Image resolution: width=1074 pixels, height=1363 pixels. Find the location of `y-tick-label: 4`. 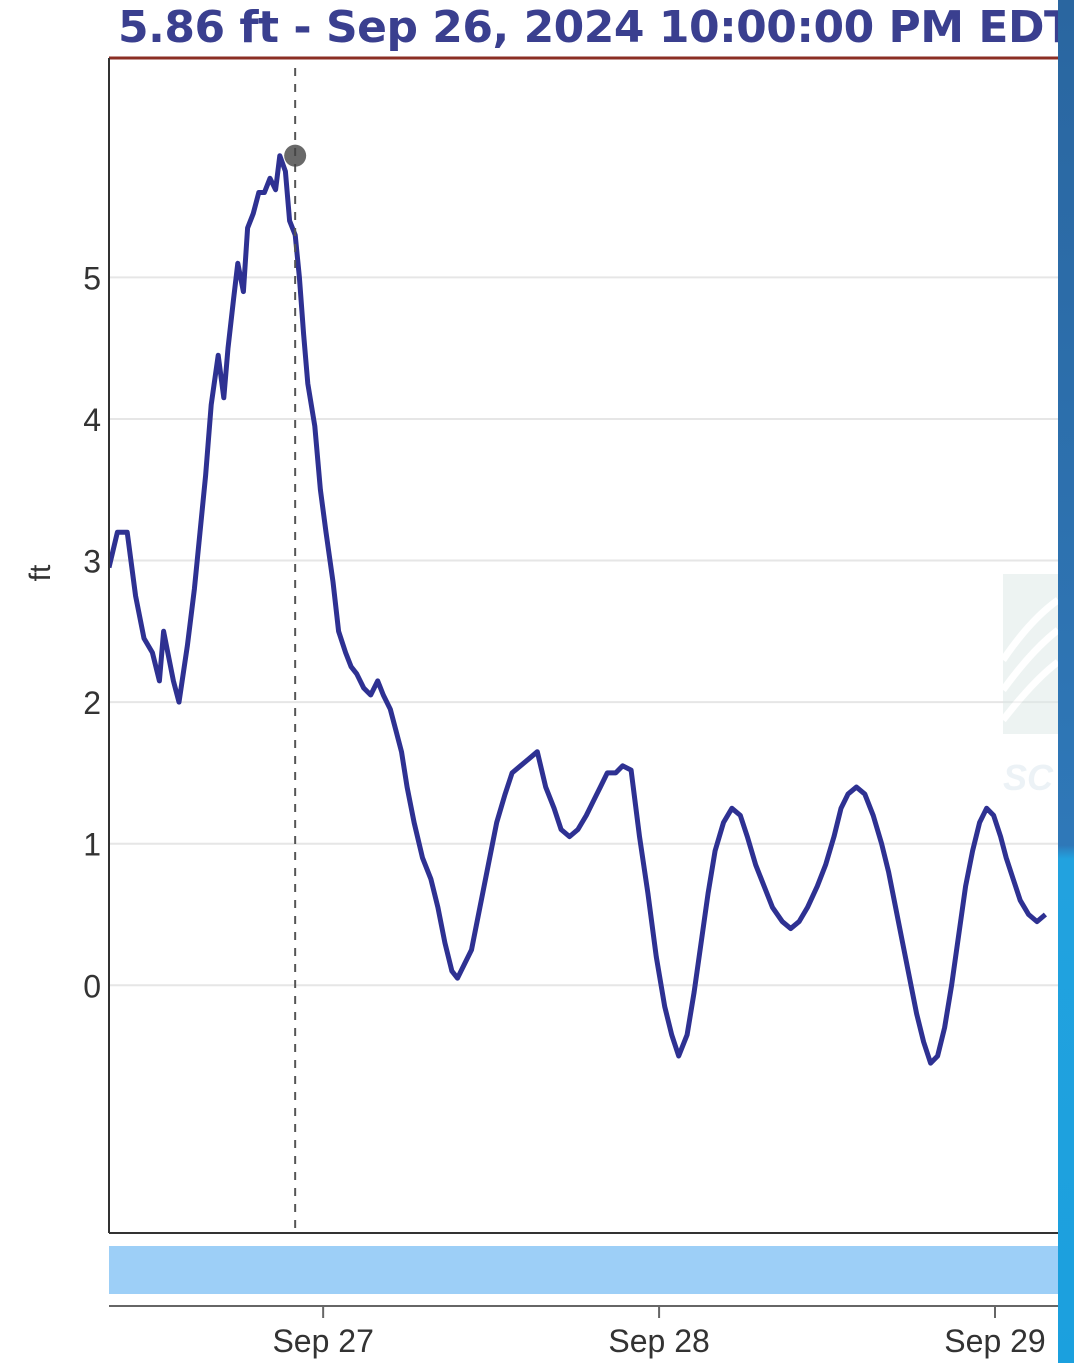

y-tick-label: 4 is located at coordinates (92, 420).